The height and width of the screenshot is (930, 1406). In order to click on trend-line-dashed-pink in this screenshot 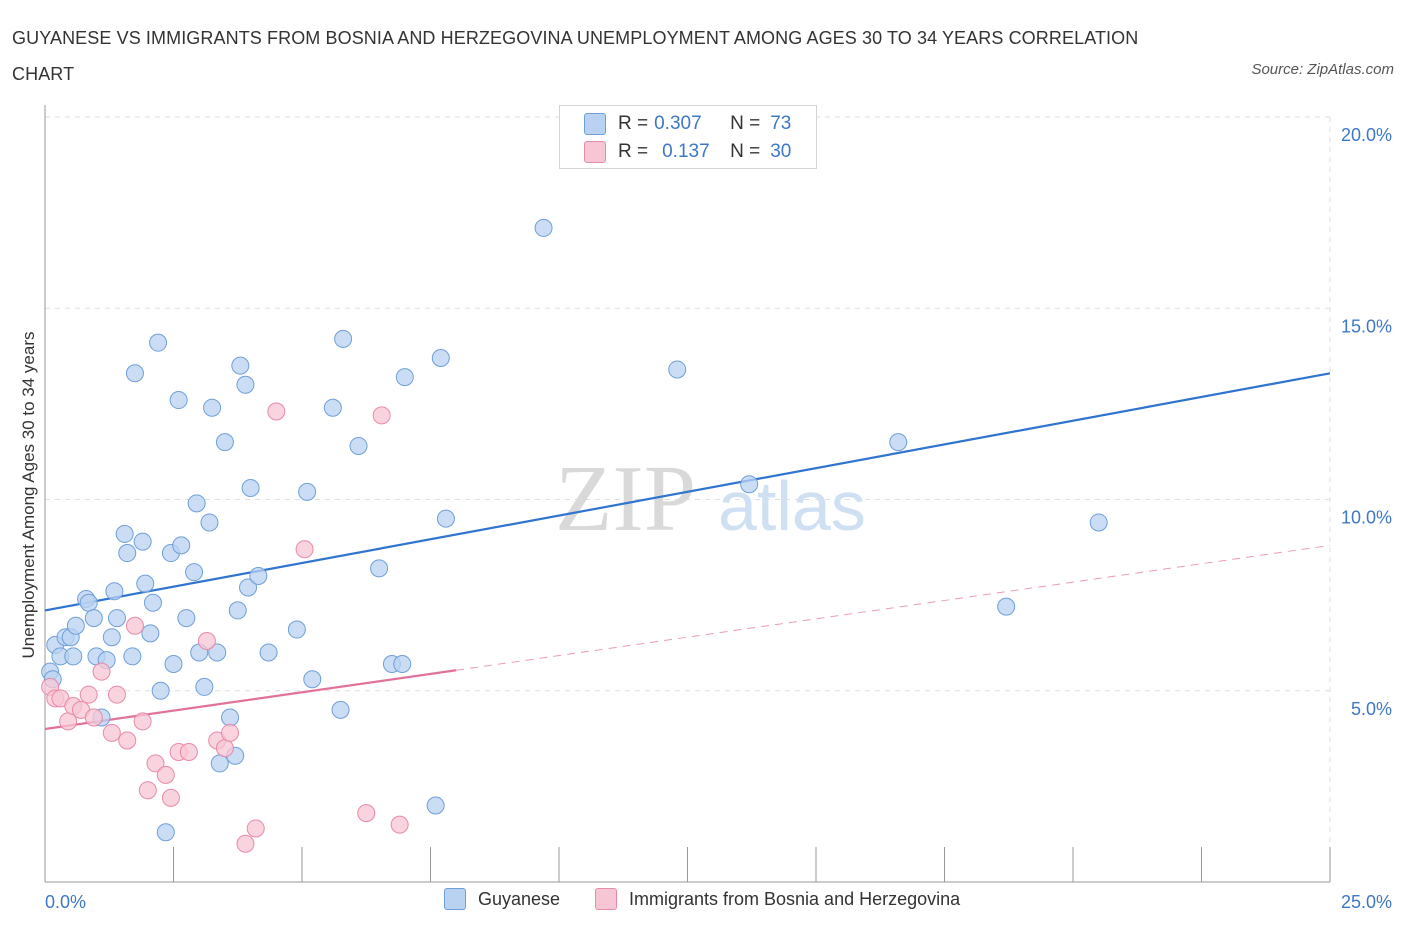, I will do `click(893, 607)`.